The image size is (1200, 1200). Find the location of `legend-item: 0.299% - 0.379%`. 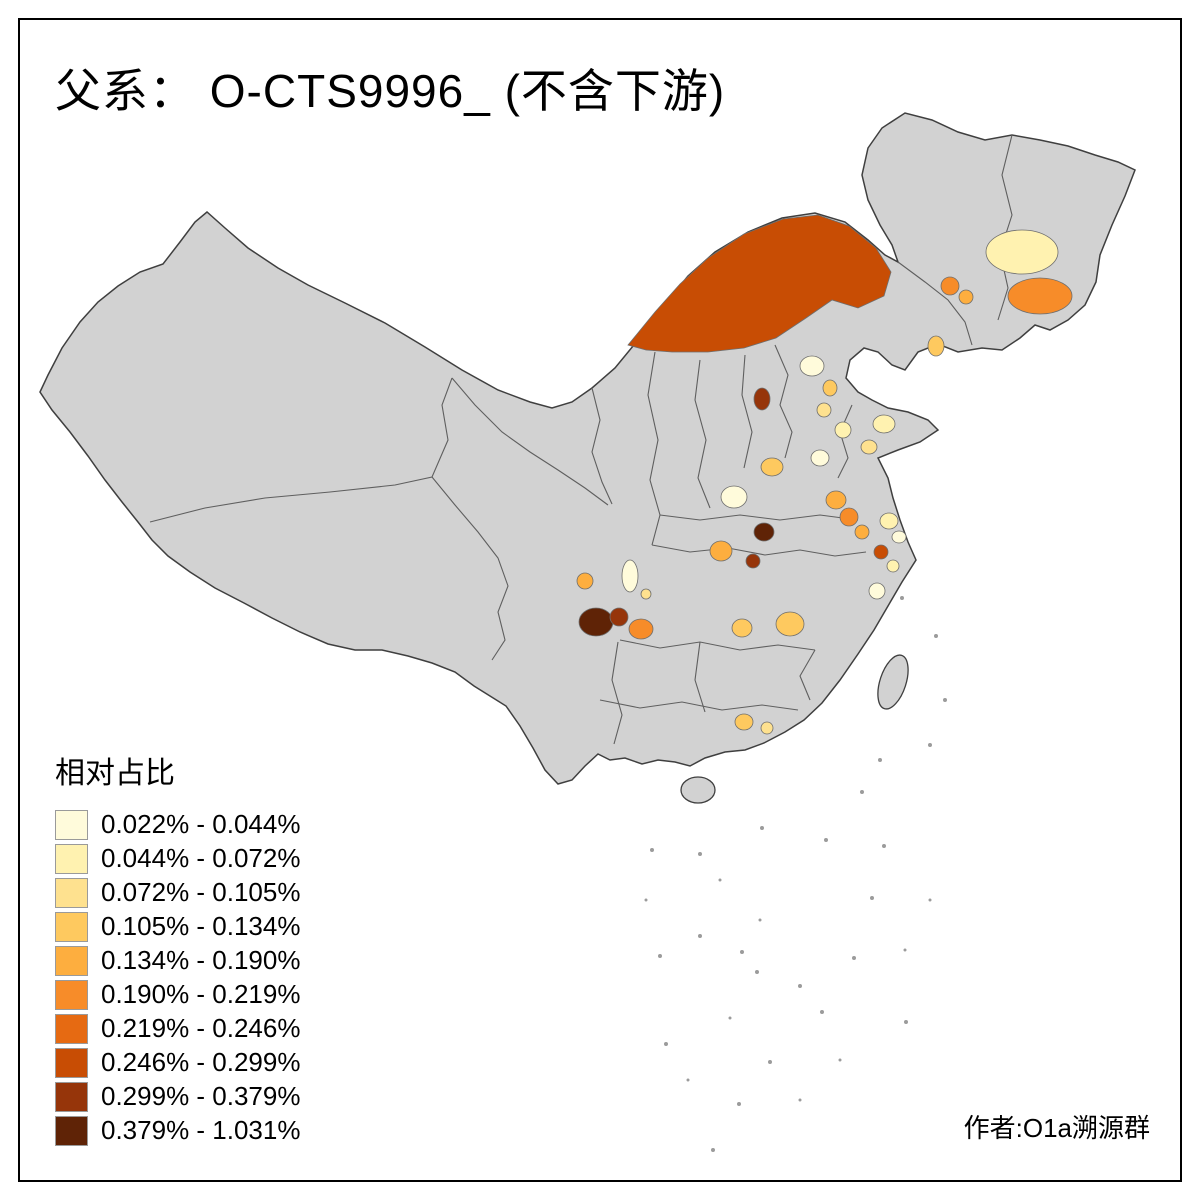

legend-item: 0.299% - 0.379% is located at coordinates (177, 1096).